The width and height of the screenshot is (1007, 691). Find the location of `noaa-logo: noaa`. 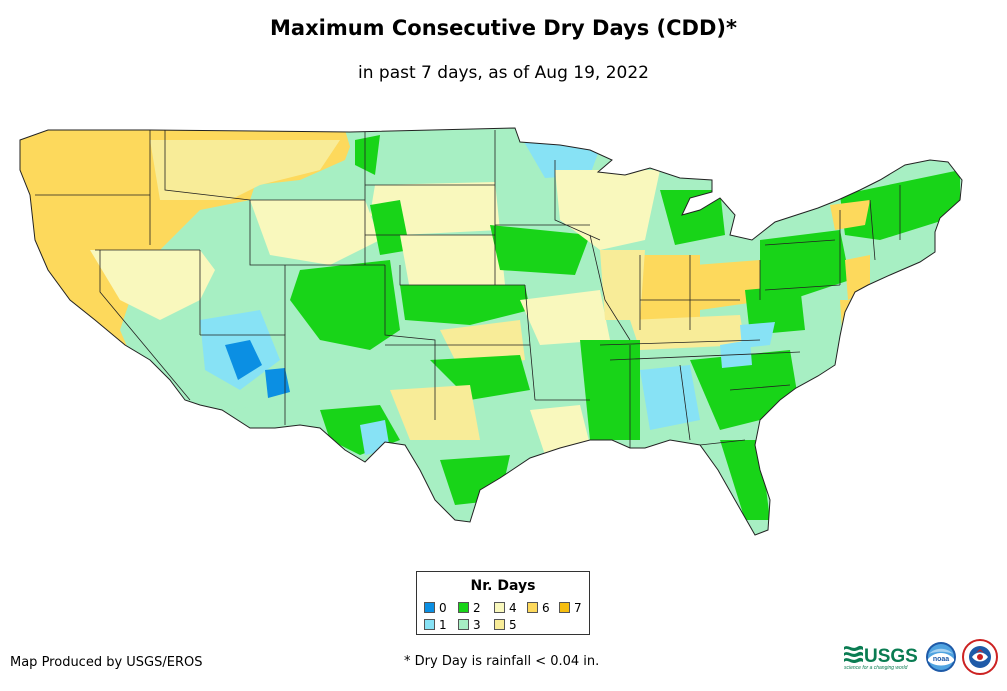

noaa-logo: noaa is located at coordinates (941, 657).